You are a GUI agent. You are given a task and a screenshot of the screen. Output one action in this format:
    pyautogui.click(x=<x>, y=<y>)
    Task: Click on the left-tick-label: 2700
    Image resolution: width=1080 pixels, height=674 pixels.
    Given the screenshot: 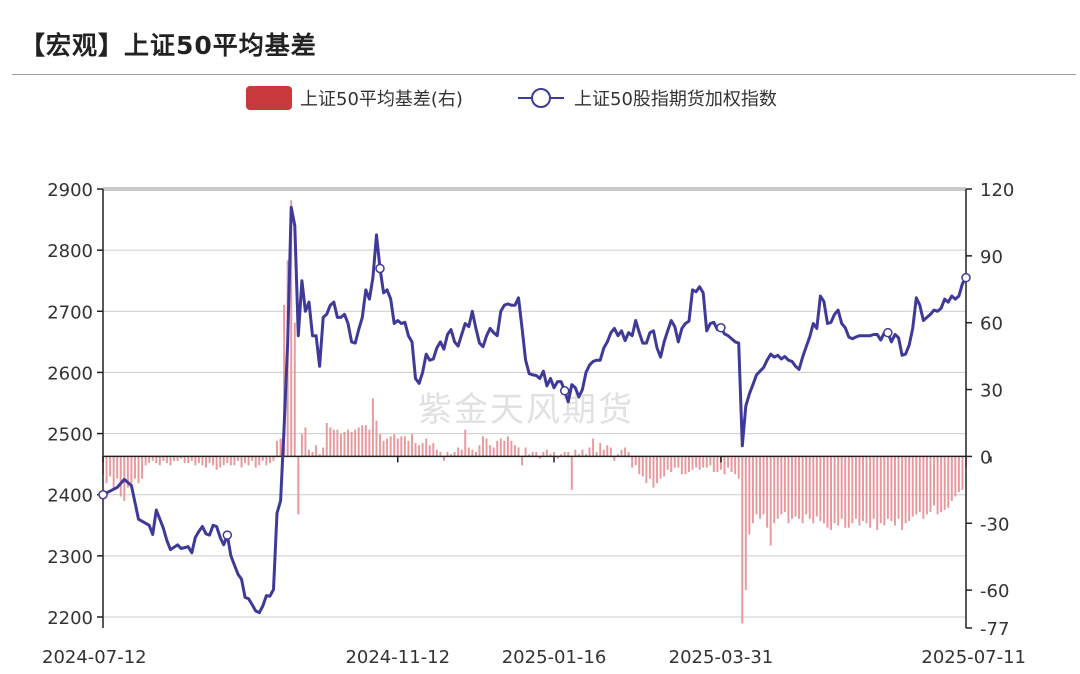 What is the action you would take?
    pyautogui.click(x=70, y=312)
    